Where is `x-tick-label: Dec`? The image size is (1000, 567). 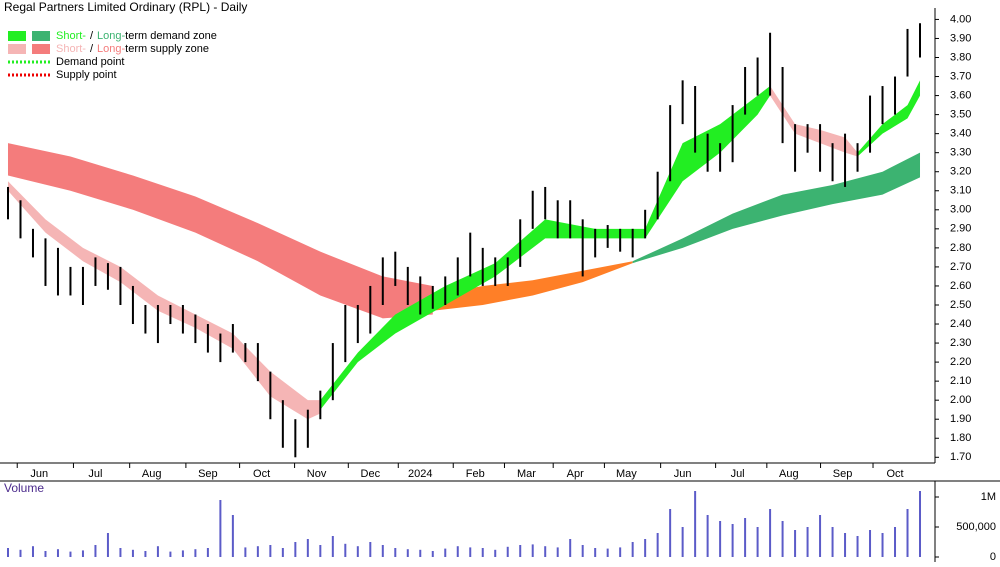 x-tick-label: Dec is located at coordinates (371, 474).